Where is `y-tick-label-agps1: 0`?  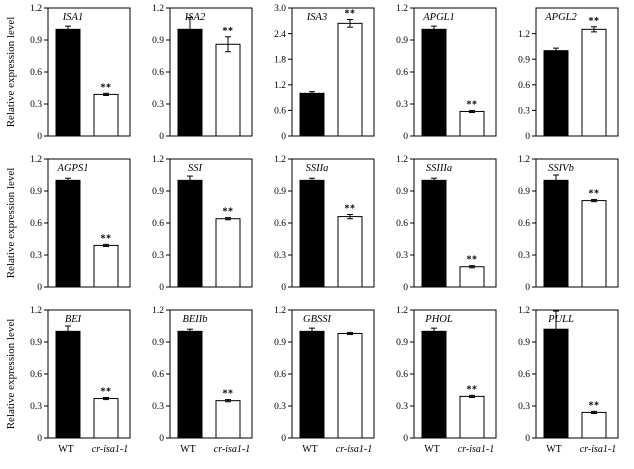 y-tick-label-agps1: 0 is located at coordinates (39, 288).